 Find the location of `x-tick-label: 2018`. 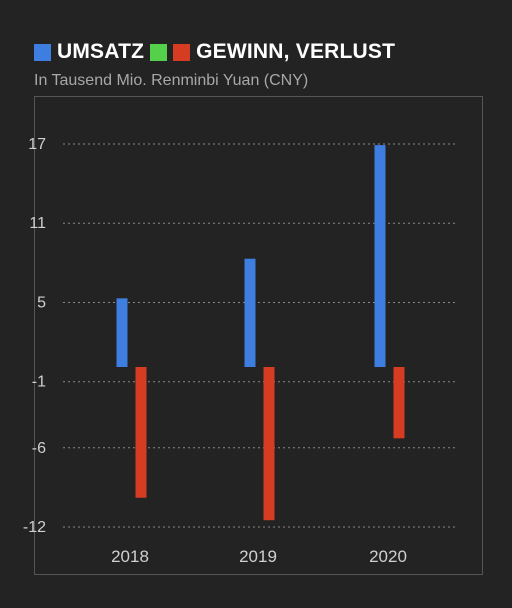

x-tick-label: 2018 is located at coordinates (130, 556).